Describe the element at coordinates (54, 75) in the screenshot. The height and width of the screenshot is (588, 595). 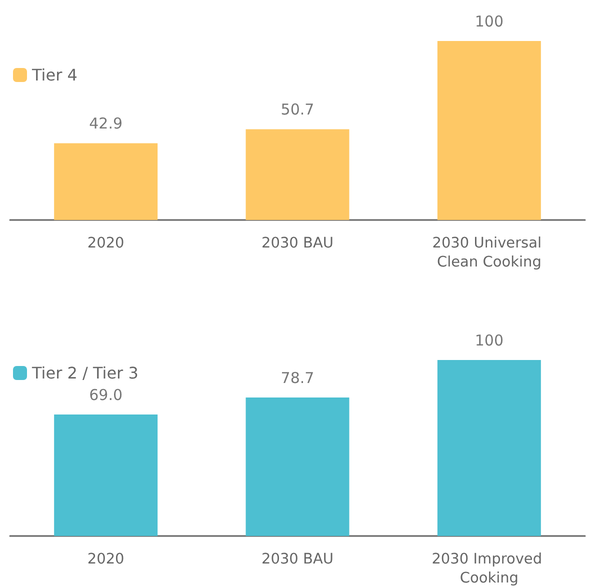
I see `legend-label: Tier 4` at that location.